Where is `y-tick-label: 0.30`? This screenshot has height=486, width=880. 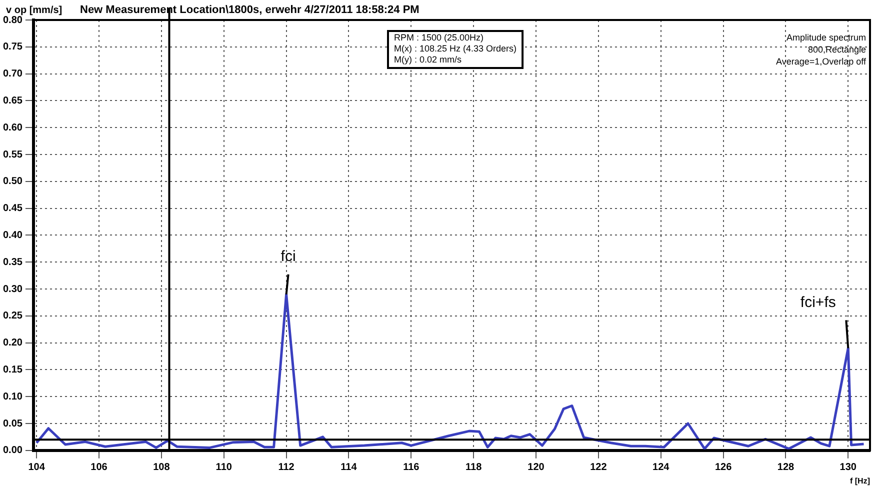 y-tick-label: 0.30 is located at coordinates (12, 289).